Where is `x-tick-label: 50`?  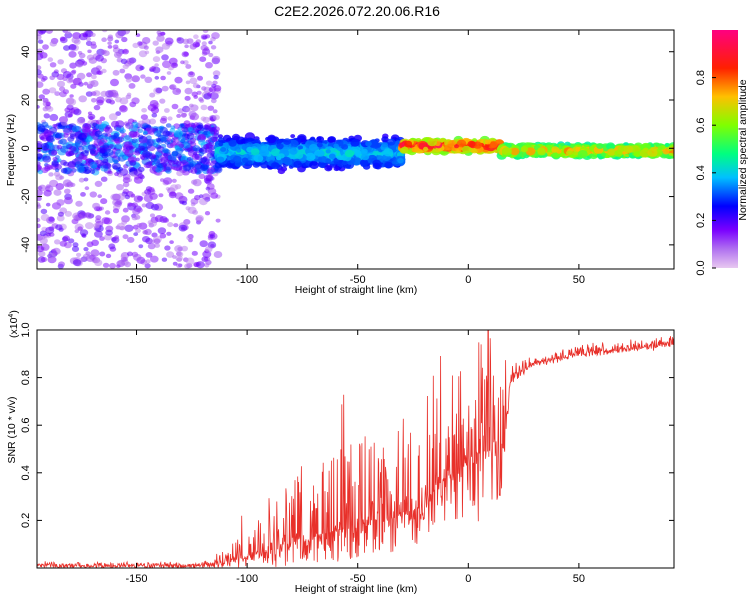
x-tick-label: 50 is located at coordinates (579, 280).